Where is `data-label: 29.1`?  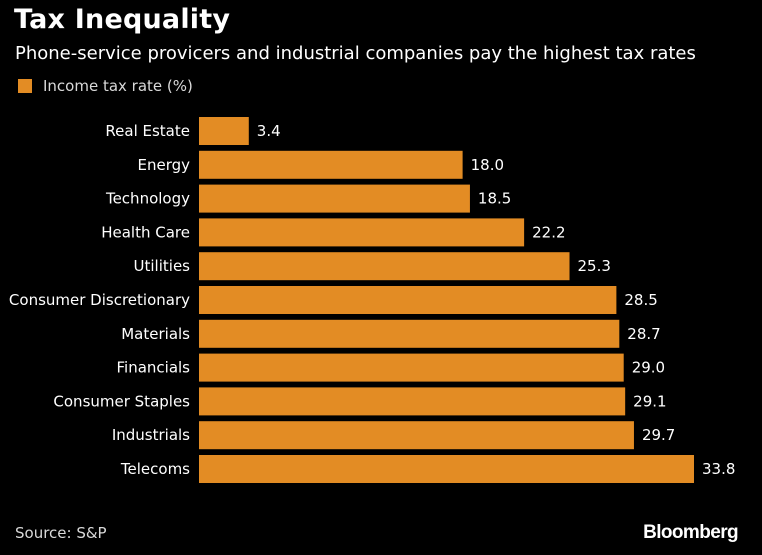 data-label: 29.1 is located at coordinates (649, 401).